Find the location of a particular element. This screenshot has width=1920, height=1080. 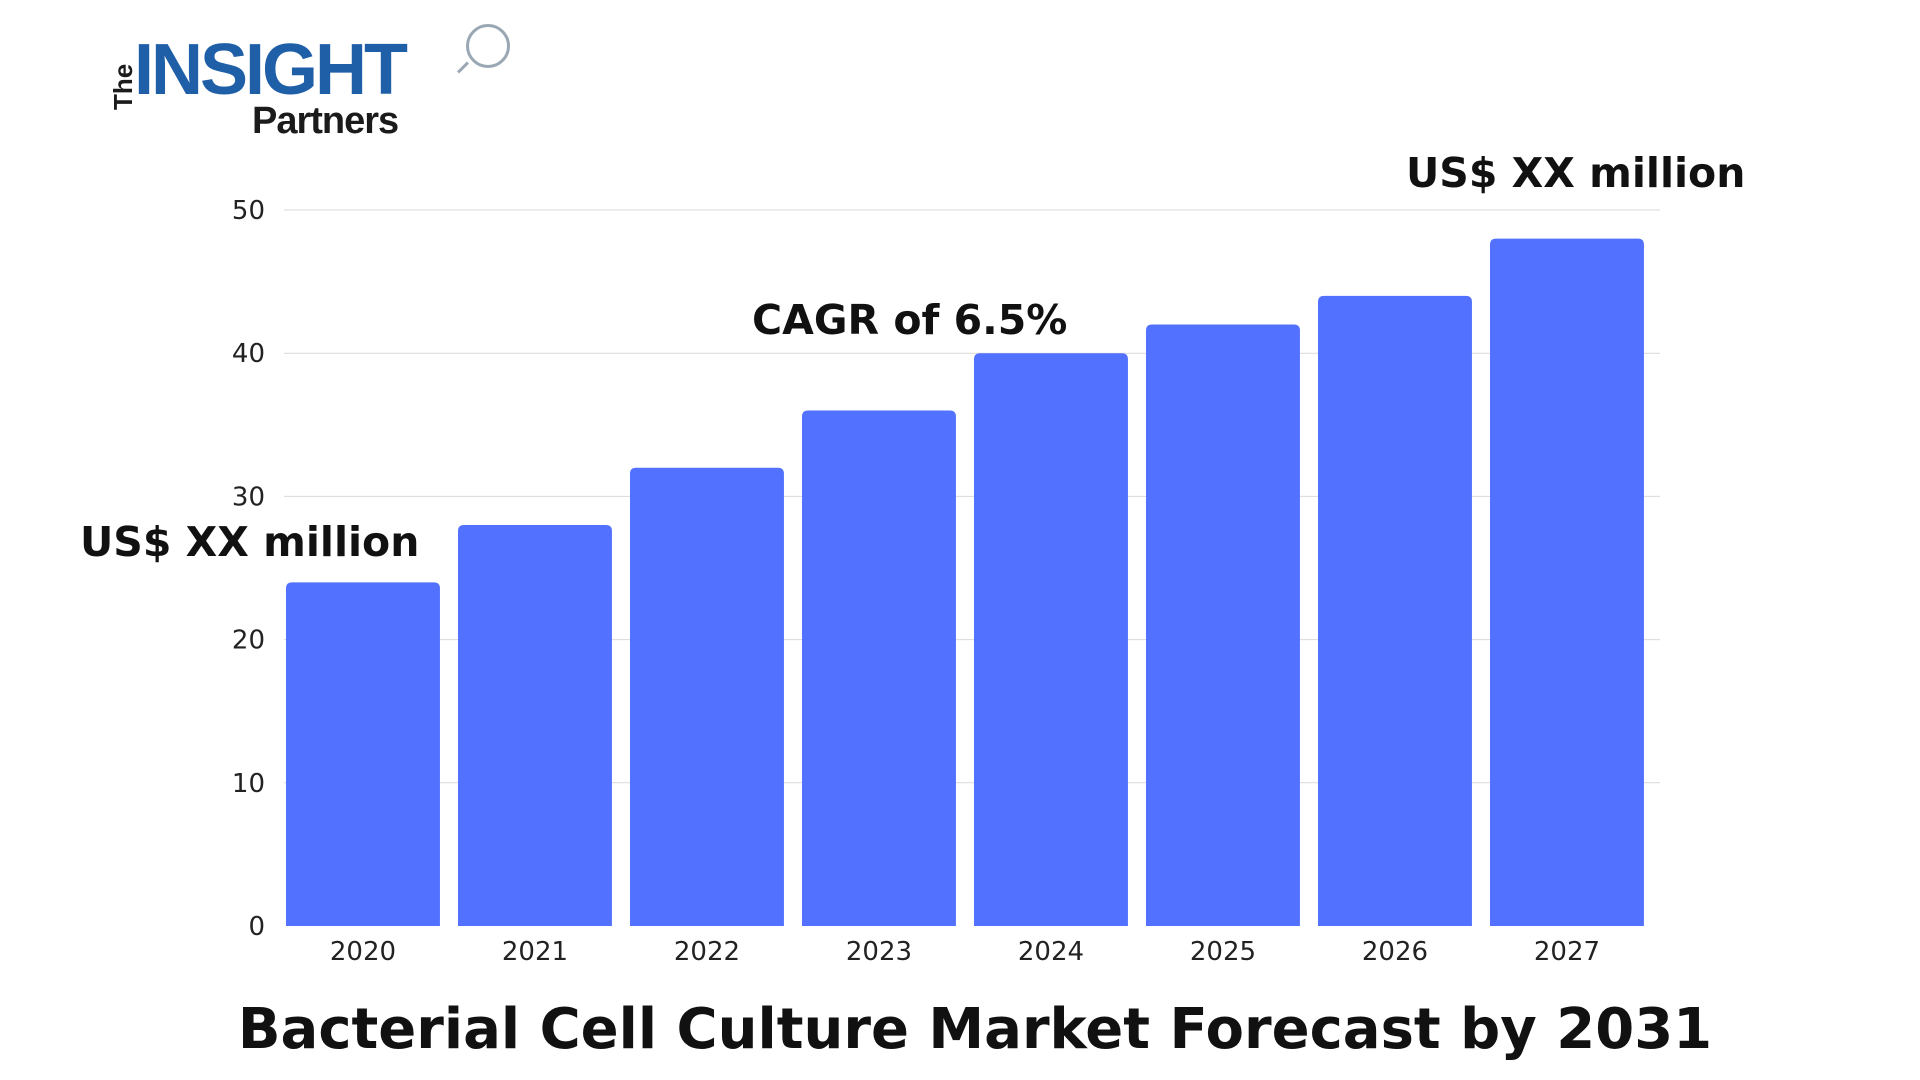

x-tick-label: 2021 is located at coordinates (535, 952).